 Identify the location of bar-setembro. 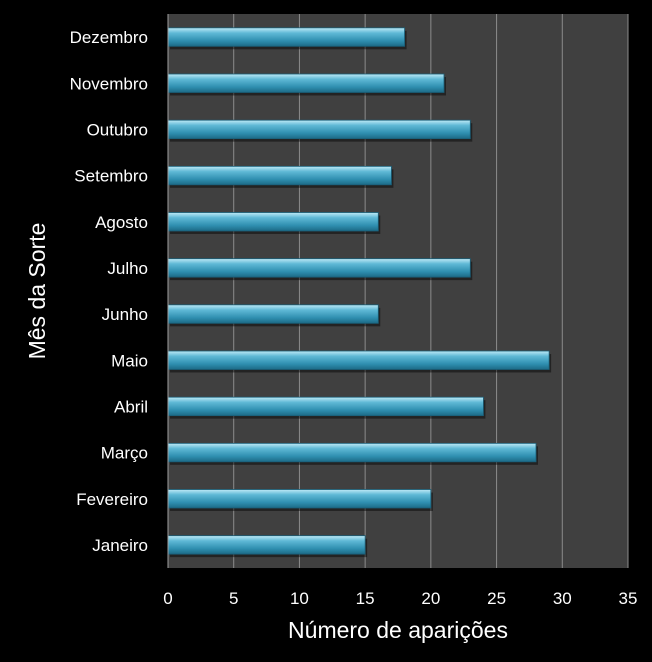
(279, 175).